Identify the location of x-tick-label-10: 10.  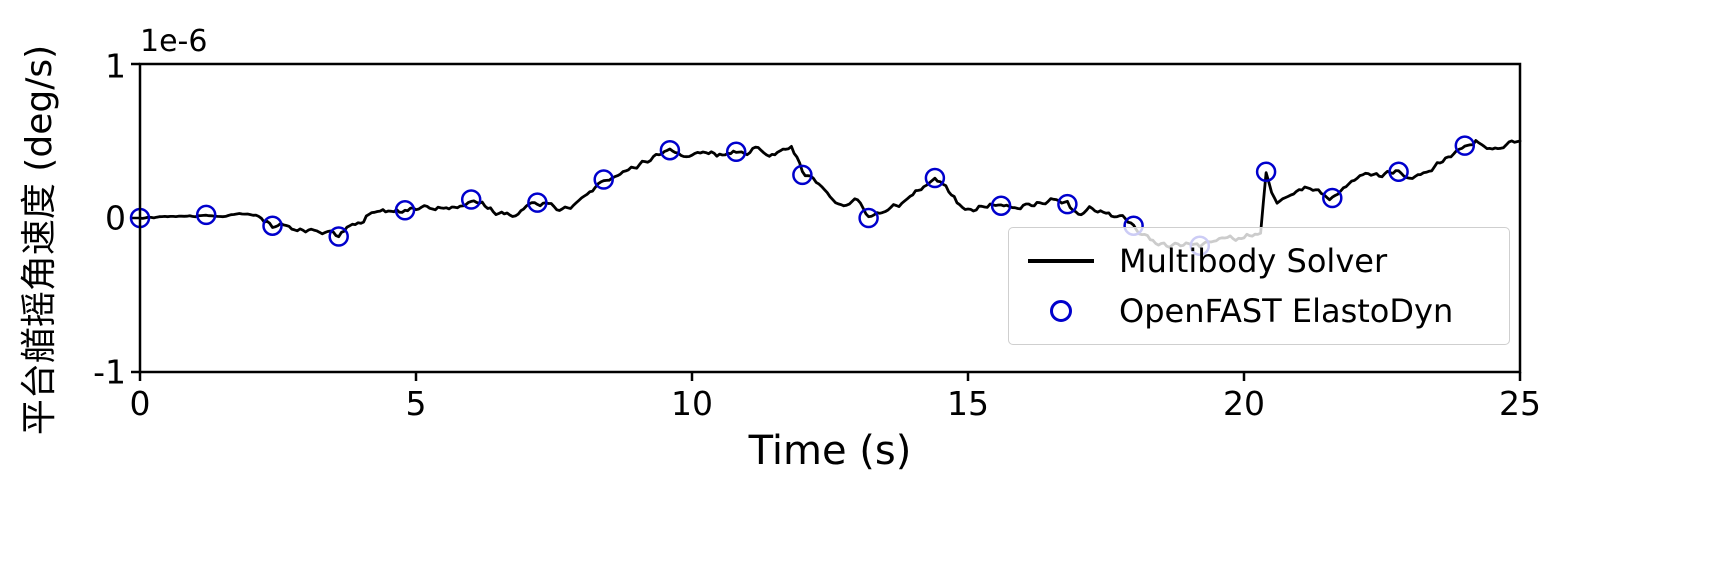
(692, 403).